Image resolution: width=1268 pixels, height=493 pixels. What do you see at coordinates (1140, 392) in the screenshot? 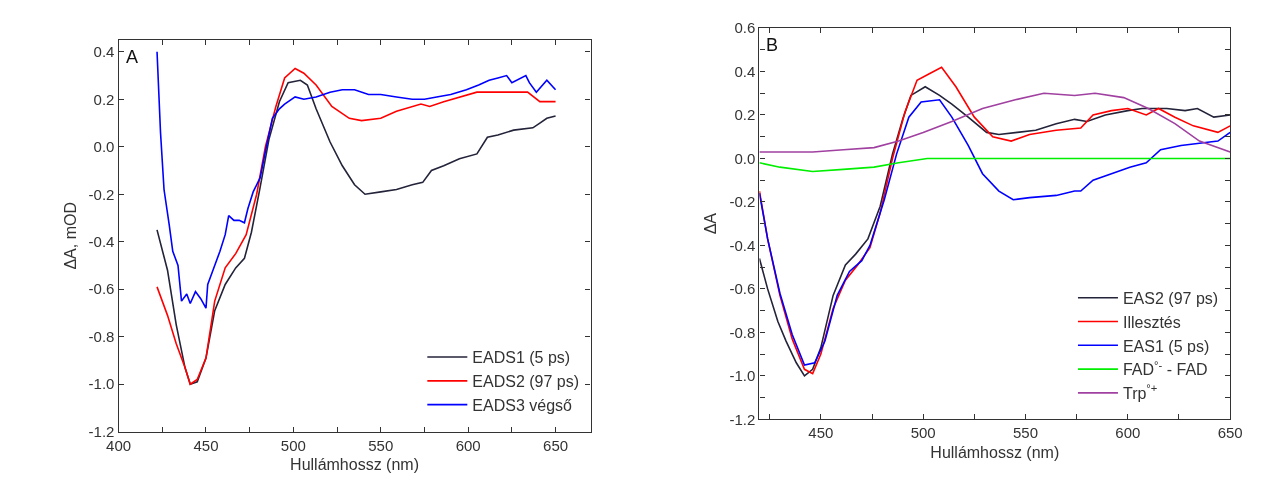
I see `legend-label: Trp$^{°+}$` at bounding box center [1140, 392].